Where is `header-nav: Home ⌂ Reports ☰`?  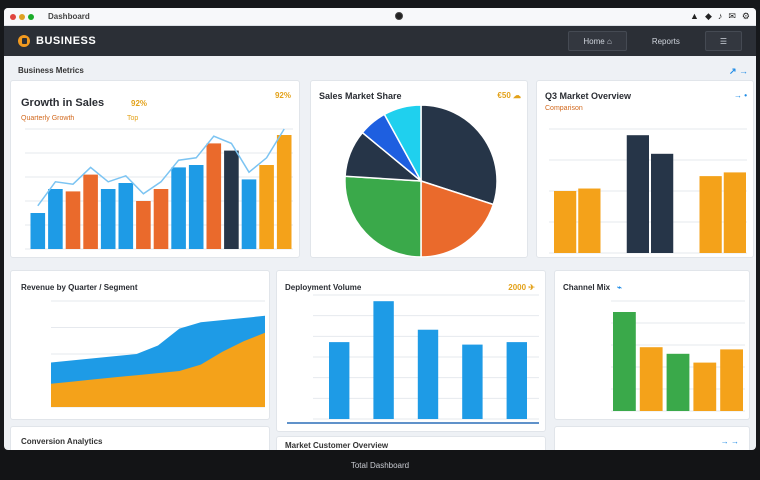
header-nav: Home ⌂ Reports ☰ is located at coordinates (655, 41).